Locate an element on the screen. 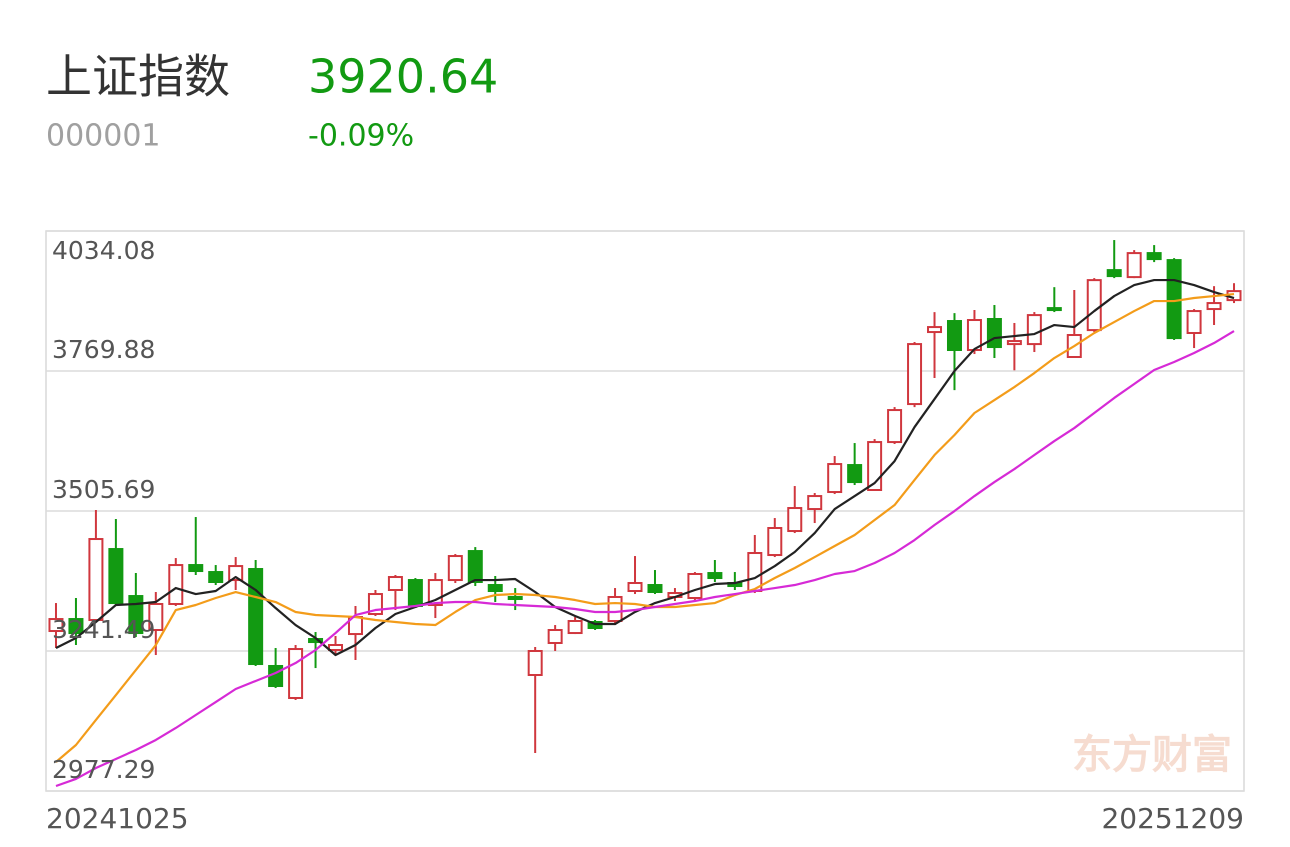 This screenshot has width=1290, height=847. x-tick-label: 20241025 is located at coordinates (117, 818).